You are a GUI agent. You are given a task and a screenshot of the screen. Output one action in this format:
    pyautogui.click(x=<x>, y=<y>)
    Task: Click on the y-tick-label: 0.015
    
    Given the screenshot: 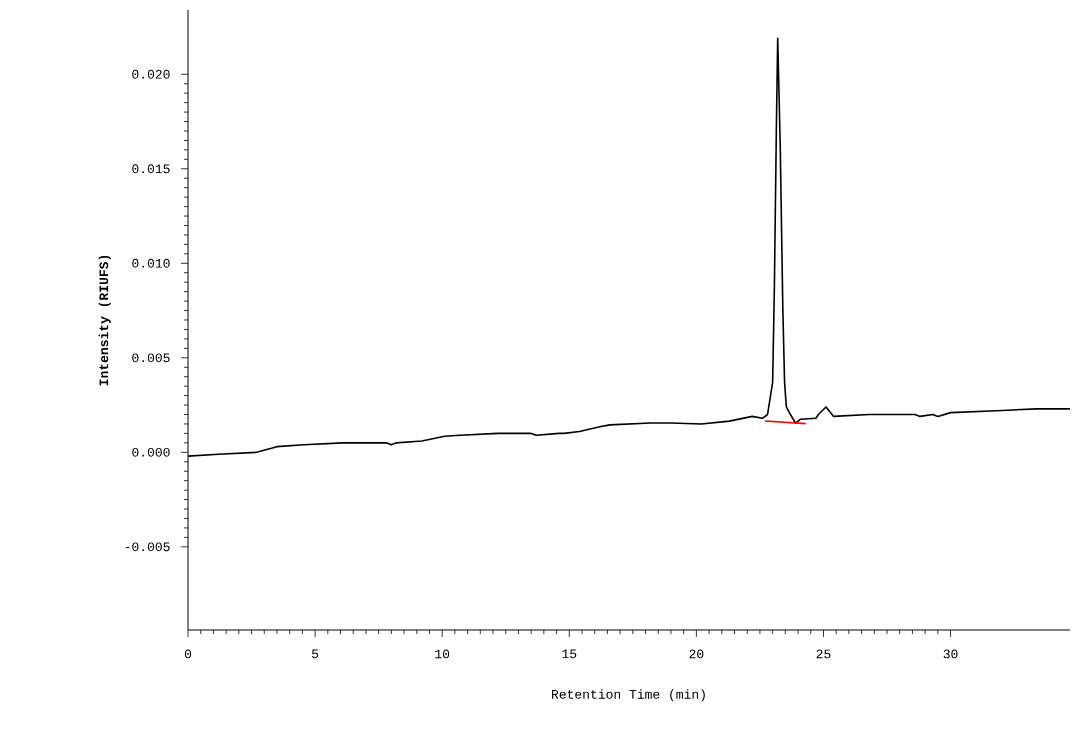 What is the action you would take?
    pyautogui.click(x=151, y=169)
    